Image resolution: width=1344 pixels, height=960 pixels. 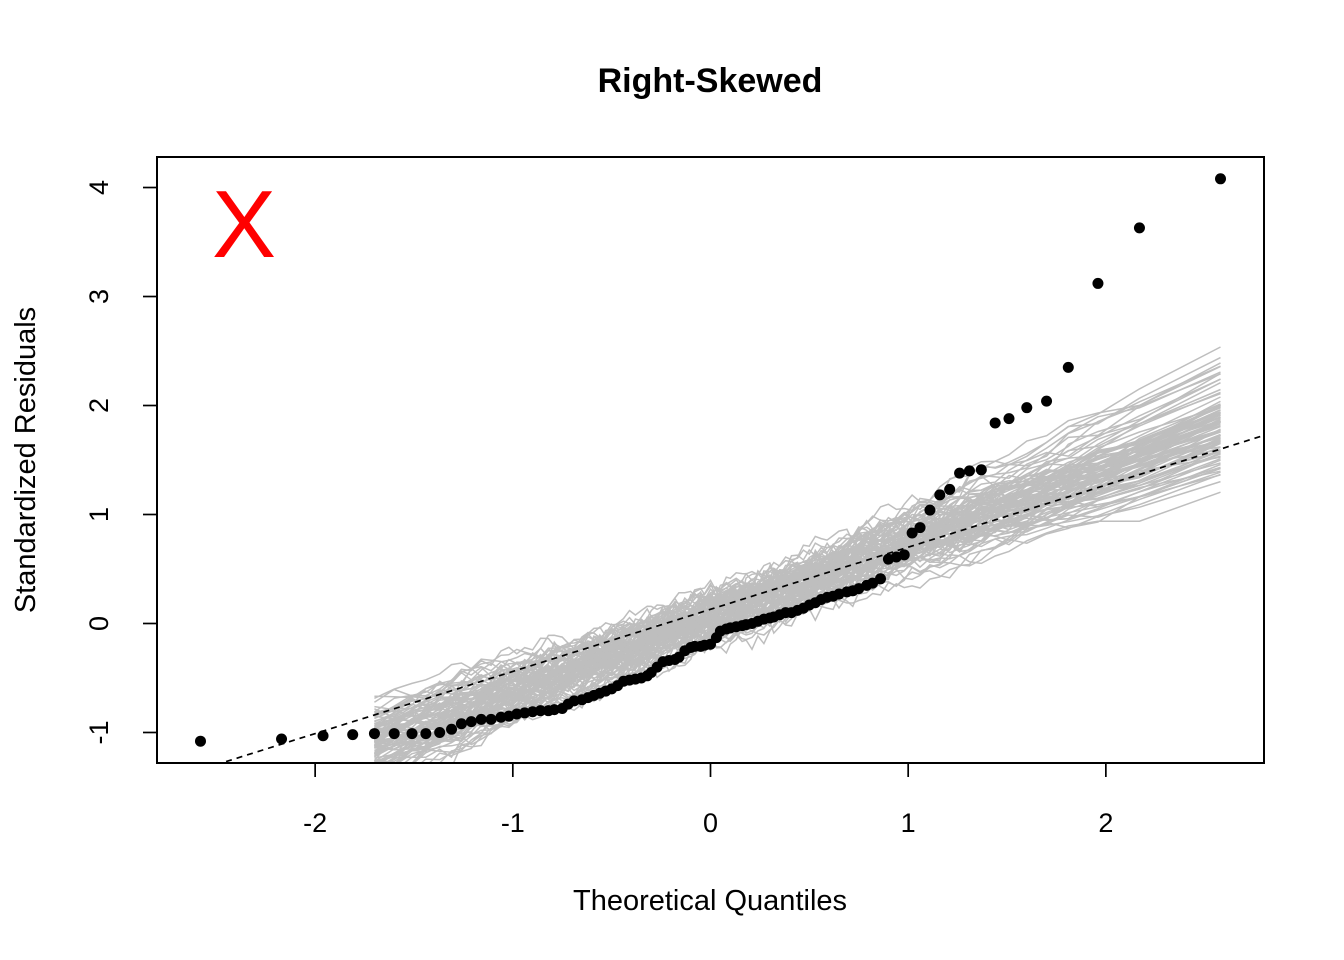 What do you see at coordinates (1105, 823) in the screenshot?
I see `x-tick-label: 2` at bounding box center [1105, 823].